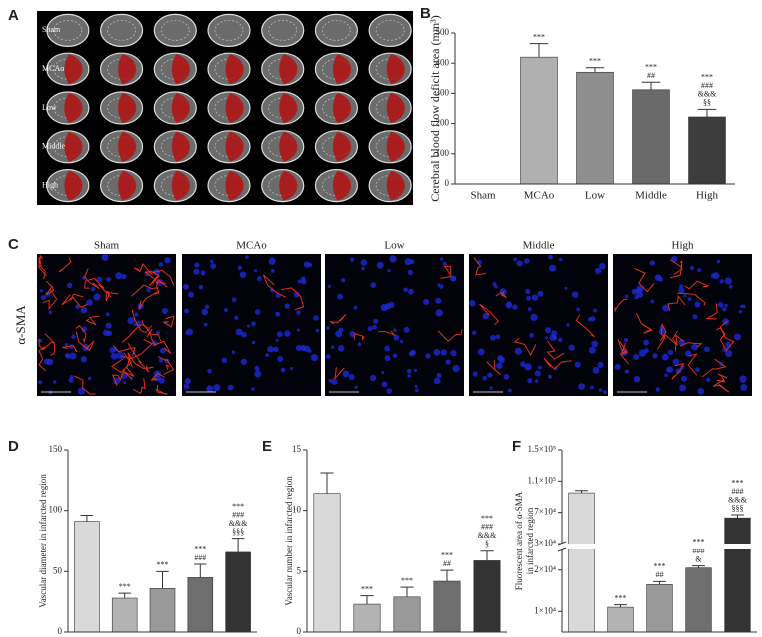 The width and height of the screenshot is (762, 637). What do you see at coordinates (299, 570) in the screenshot?
I see `y-tick-label: 5` at bounding box center [299, 570].